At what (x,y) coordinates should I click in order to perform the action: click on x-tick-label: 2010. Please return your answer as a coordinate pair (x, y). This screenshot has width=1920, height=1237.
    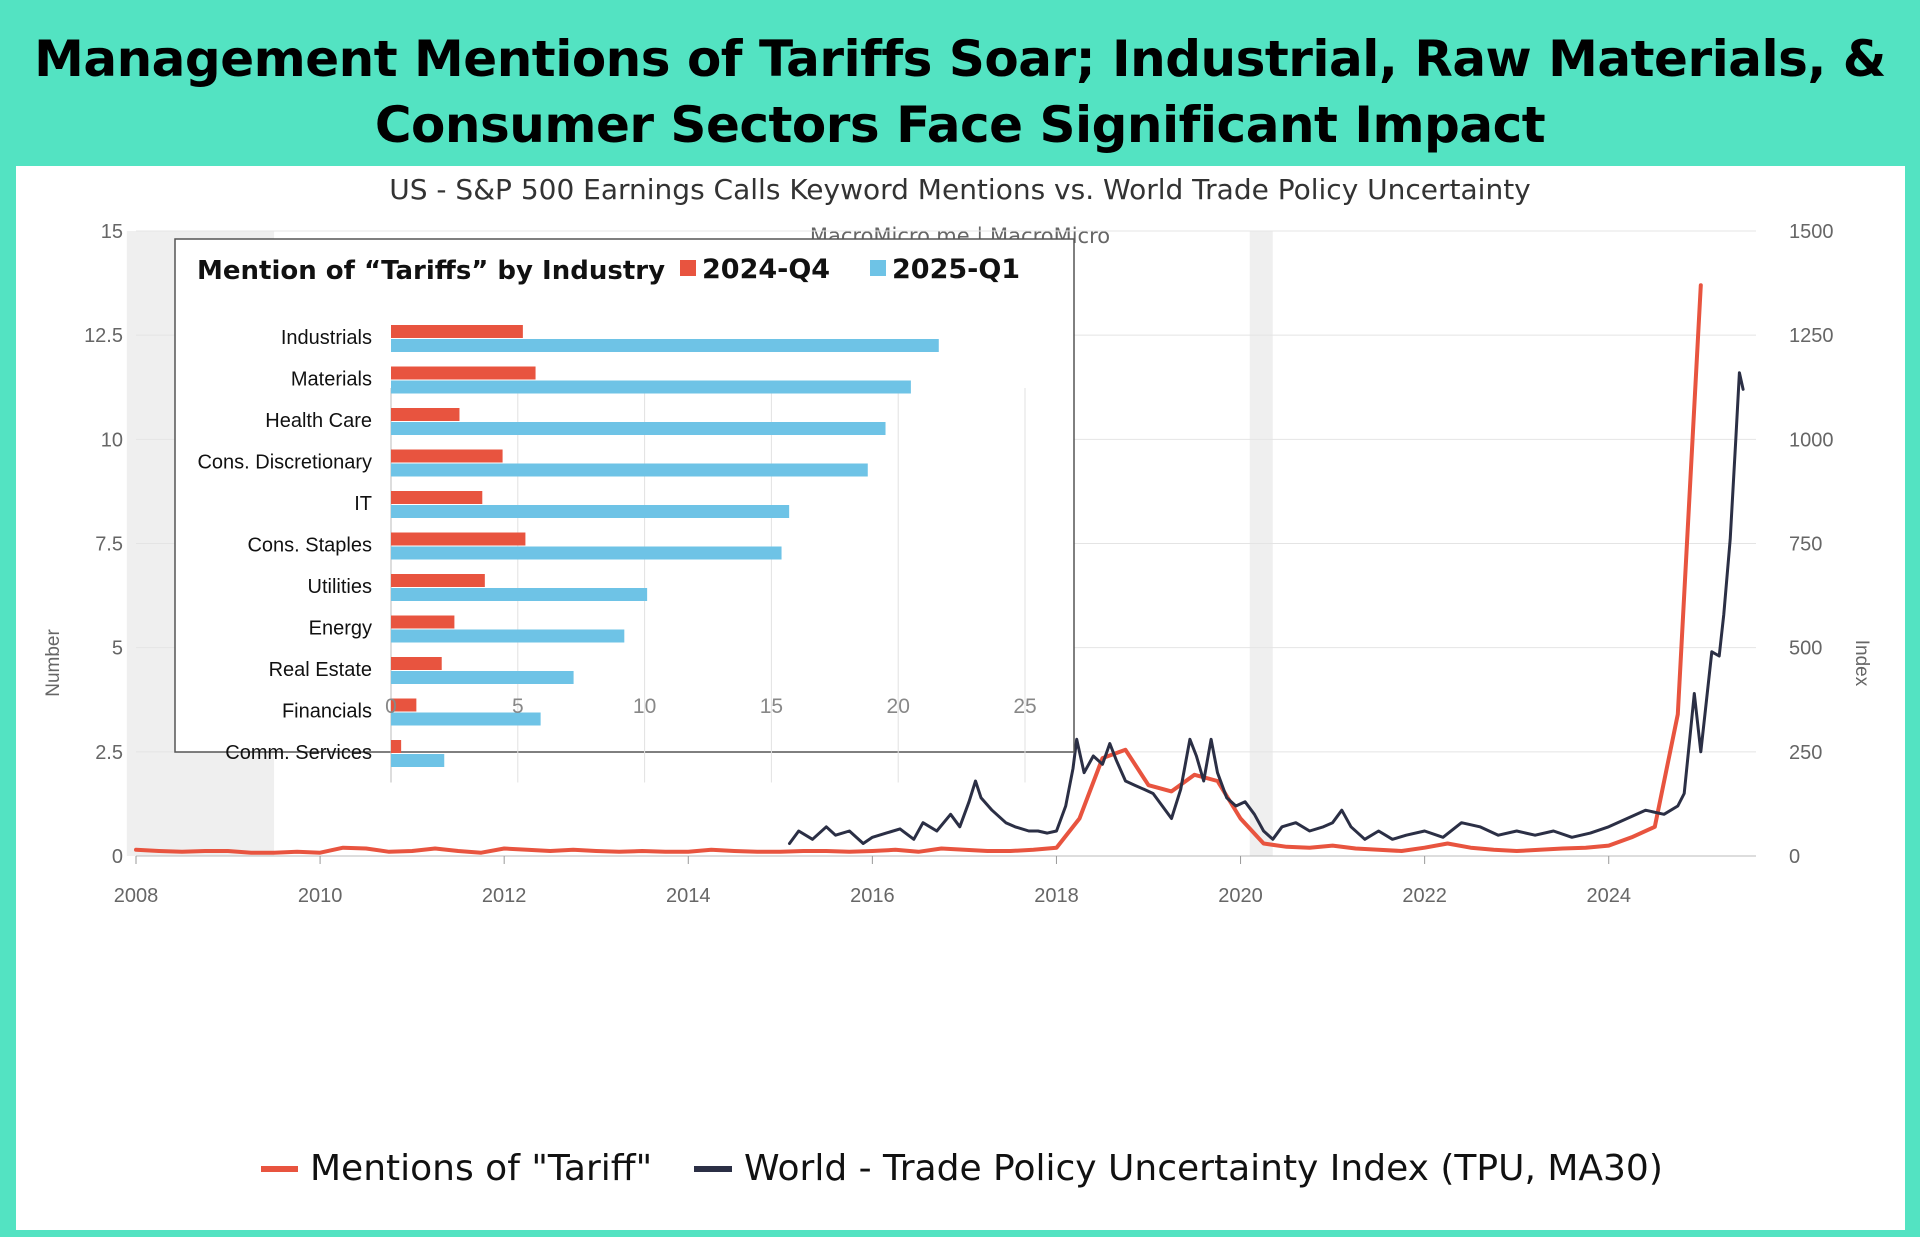
    Looking at the image, I should click on (320, 896).